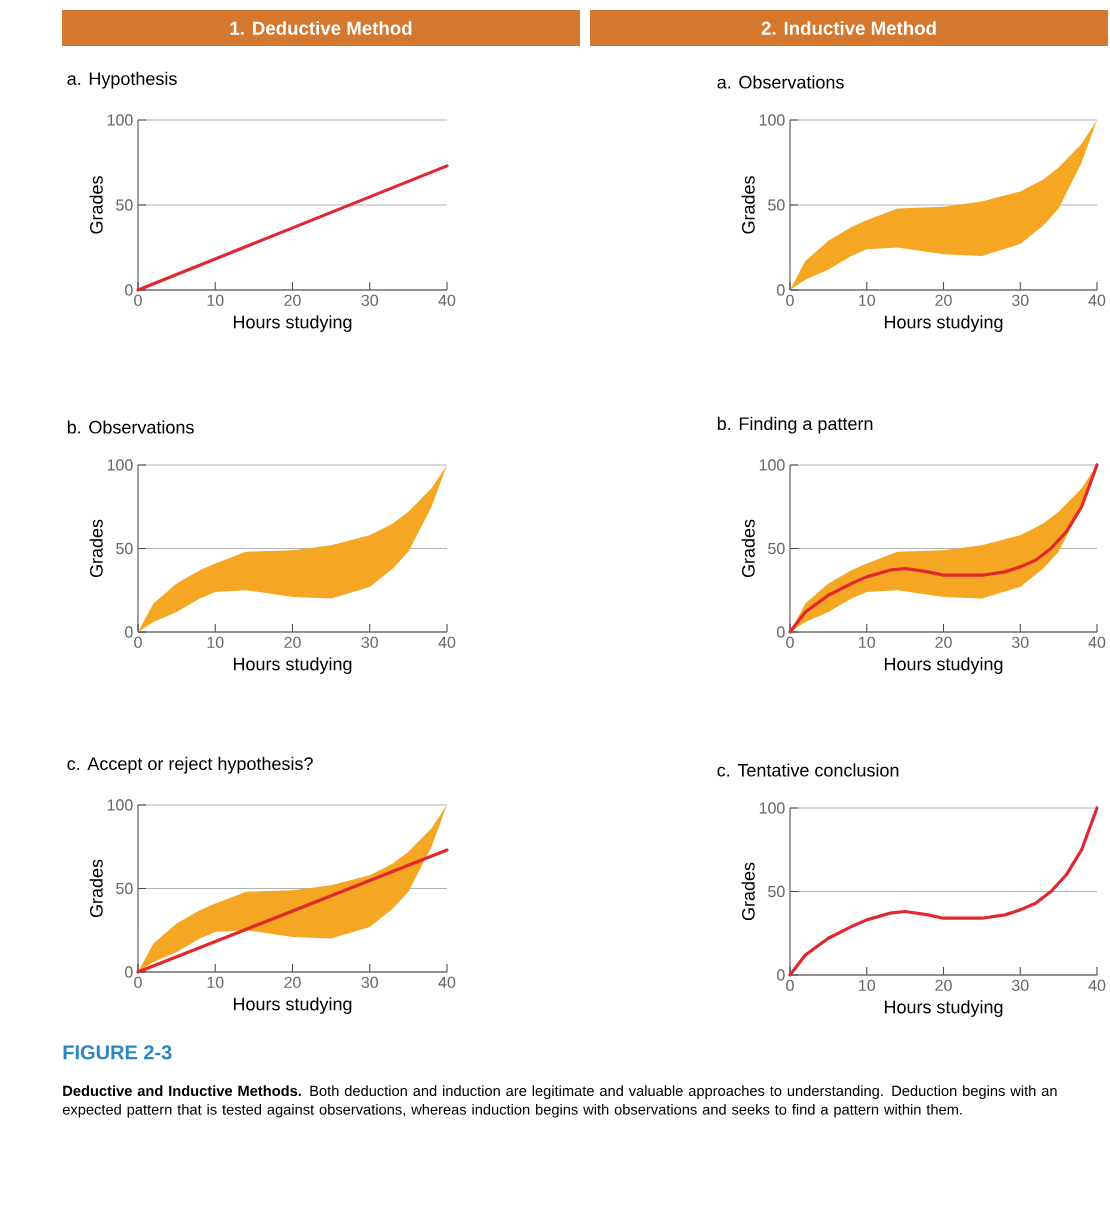 This screenshot has height=1226, width=1110. I want to click on chart-title: a. Observations, so click(780, 82).